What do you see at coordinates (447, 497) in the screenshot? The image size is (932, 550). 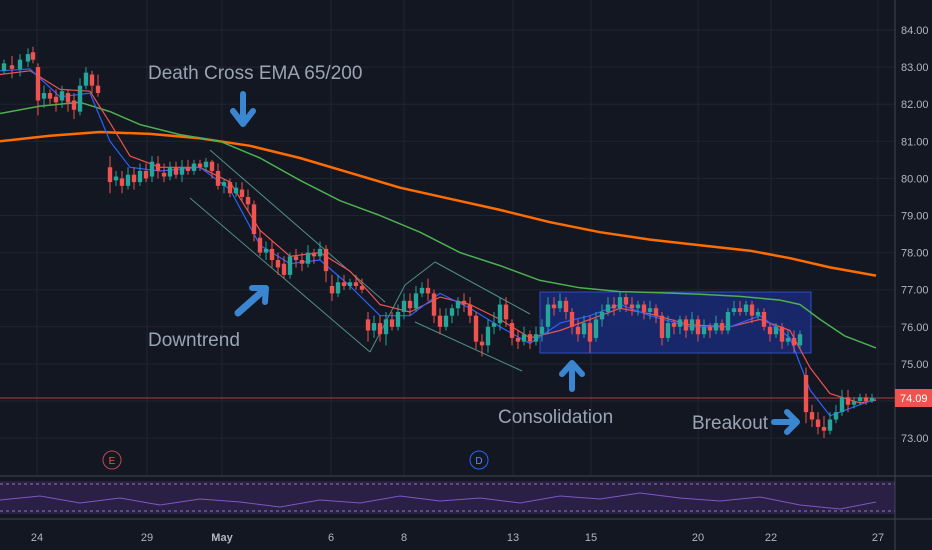 I see `oscillator-pane` at bounding box center [447, 497].